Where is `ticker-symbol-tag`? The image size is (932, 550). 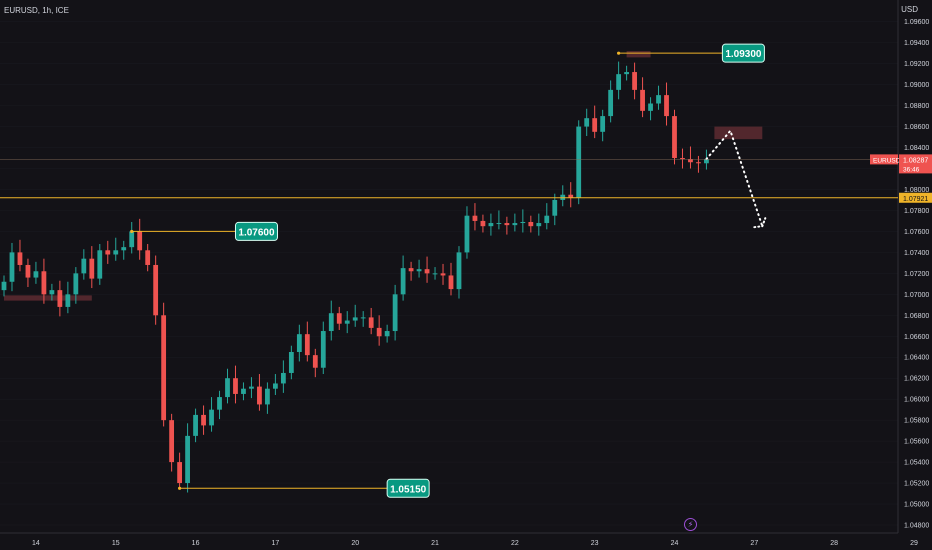
ticker-symbol-tag is located at coordinates (884, 159).